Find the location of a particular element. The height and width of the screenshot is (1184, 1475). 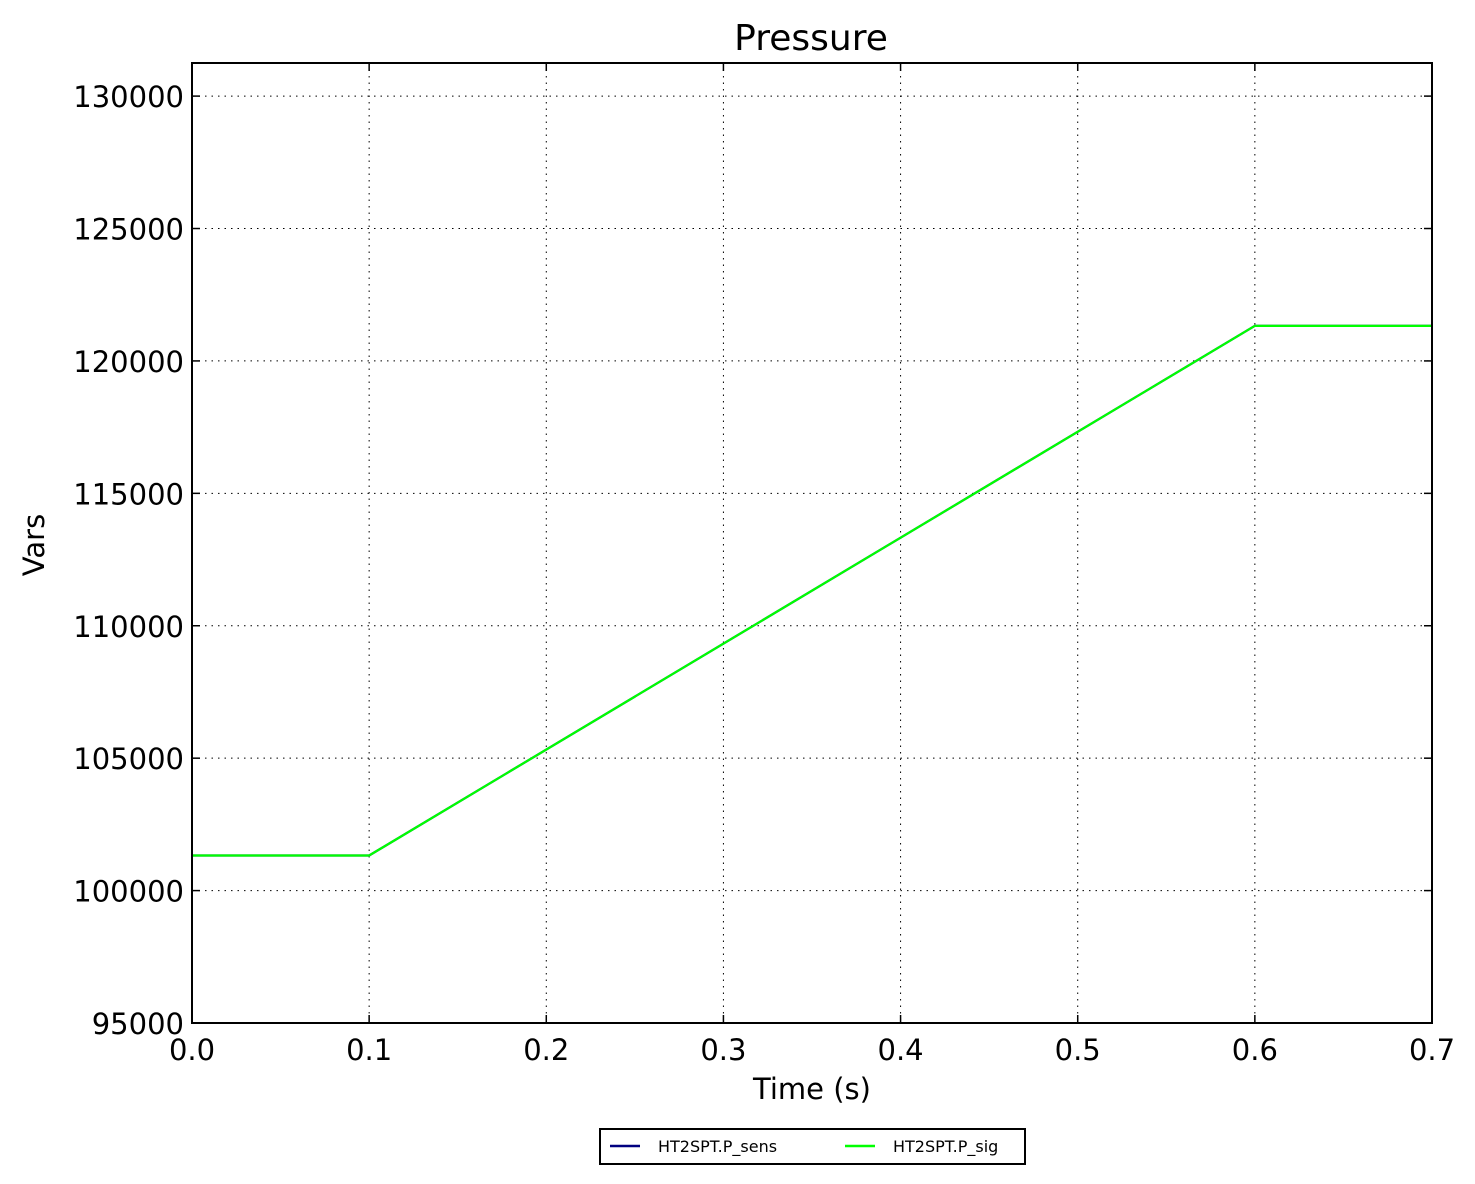

x-tick-label: 0.3 is located at coordinates (723, 1050).